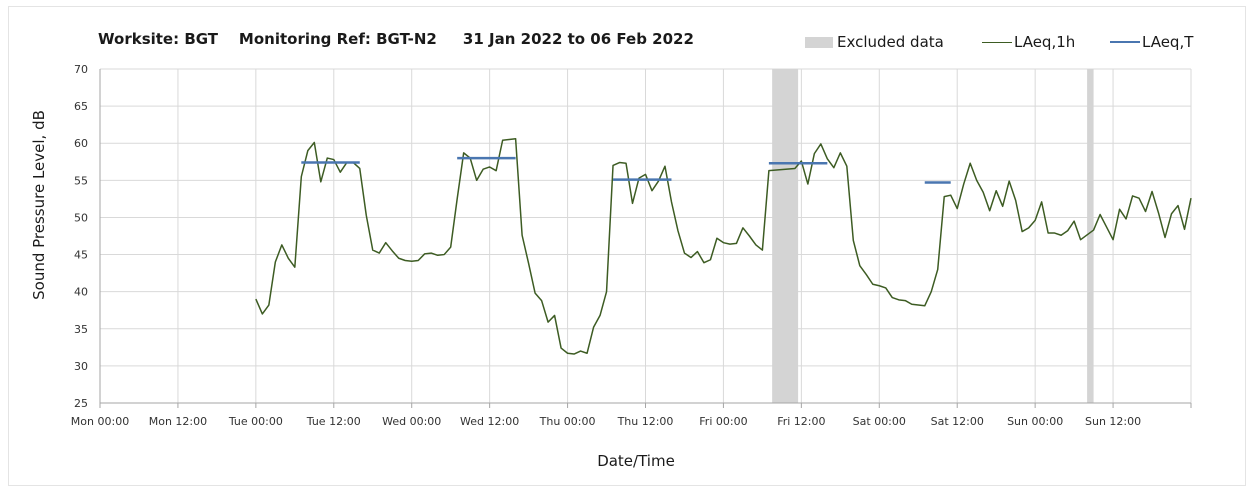  Describe the element at coordinates (81, 292) in the screenshot. I see `y-tick-label: 40` at that location.